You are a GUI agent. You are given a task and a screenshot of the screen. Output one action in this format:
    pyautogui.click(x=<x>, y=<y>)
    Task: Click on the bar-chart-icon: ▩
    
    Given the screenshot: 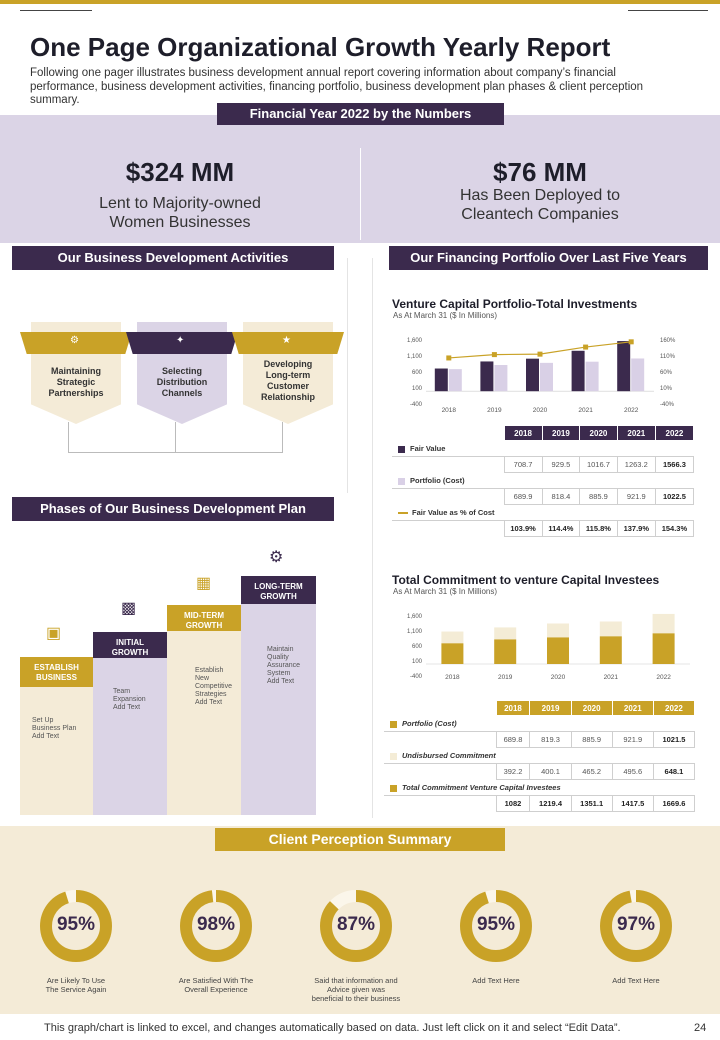 What is the action you would take?
    pyautogui.click(x=129, y=608)
    